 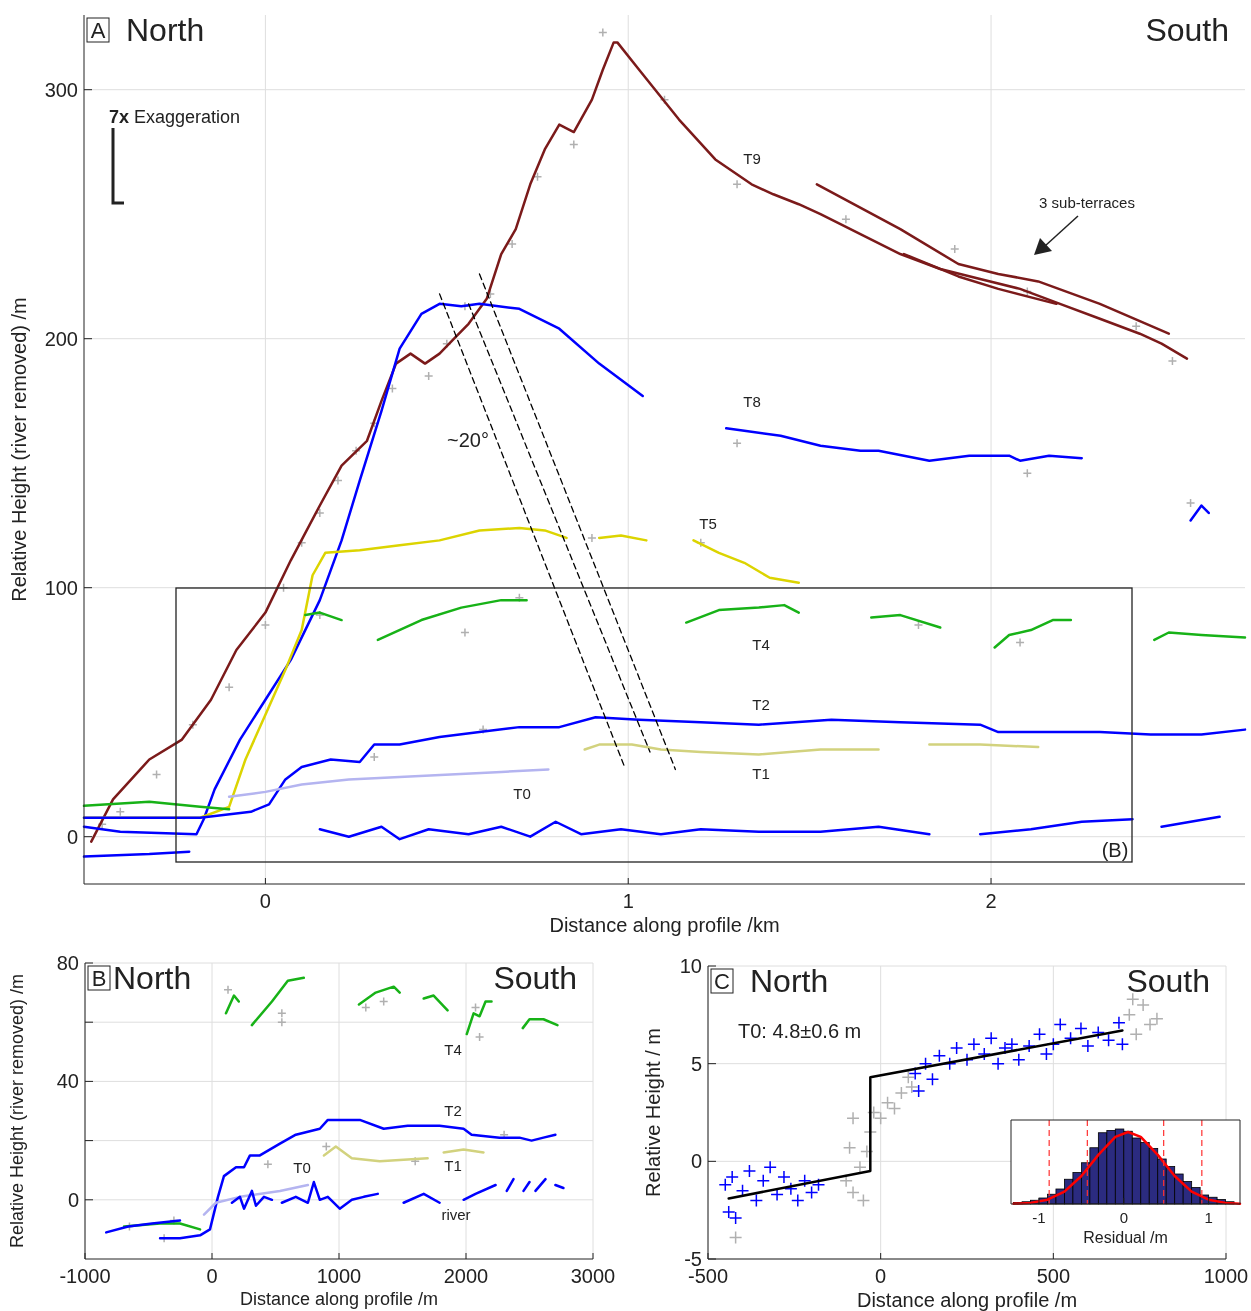 I want to click on x-tick-label: -1000, so click(x=85, y=1276).